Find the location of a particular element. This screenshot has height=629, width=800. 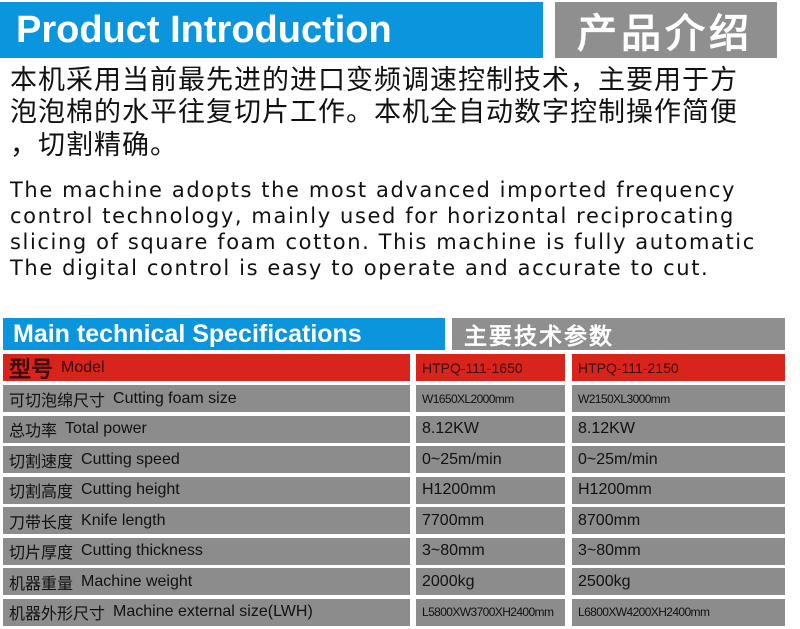

spec-label: 总功率 Total power is located at coordinates (206, 429).